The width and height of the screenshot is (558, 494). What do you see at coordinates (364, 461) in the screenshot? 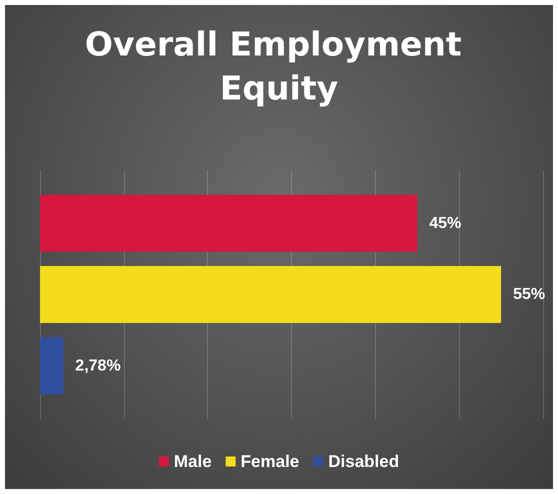
I see `legend-label: Disabled` at bounding box center [364, 461].